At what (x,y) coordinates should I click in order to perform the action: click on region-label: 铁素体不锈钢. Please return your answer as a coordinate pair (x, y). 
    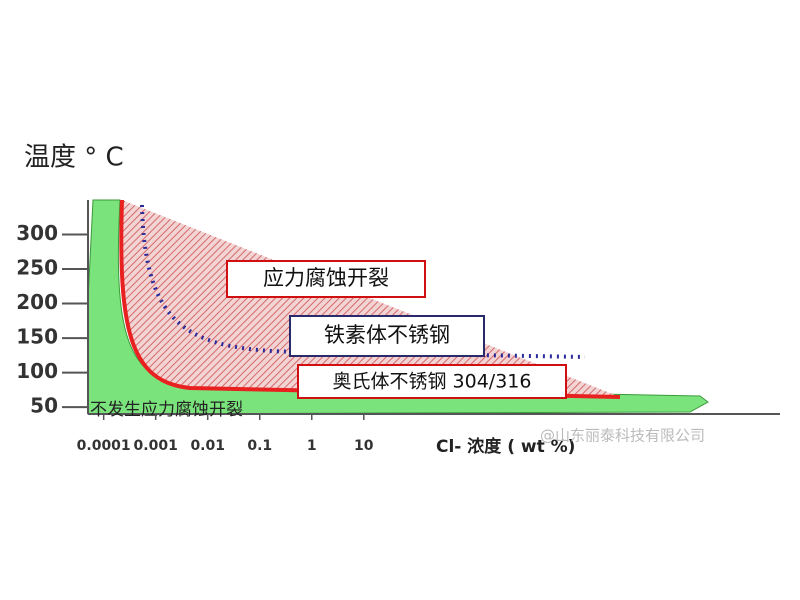
    Looking at the image, I should click on (387, 335).